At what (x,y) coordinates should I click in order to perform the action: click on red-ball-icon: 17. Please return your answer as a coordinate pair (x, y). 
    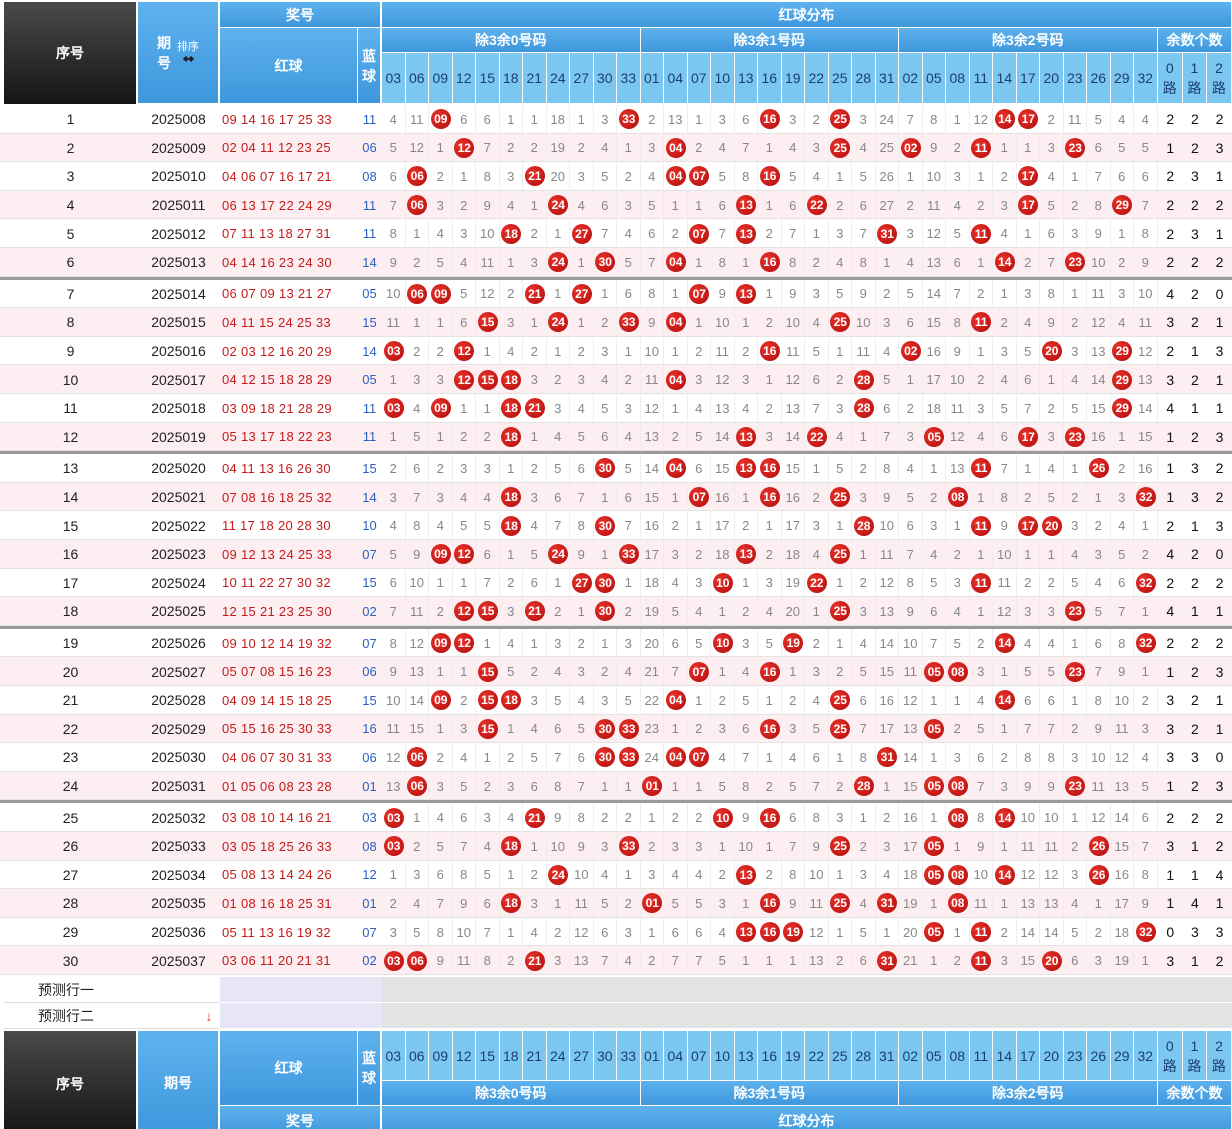
    Looking at the image, I should click on (1028, 436).